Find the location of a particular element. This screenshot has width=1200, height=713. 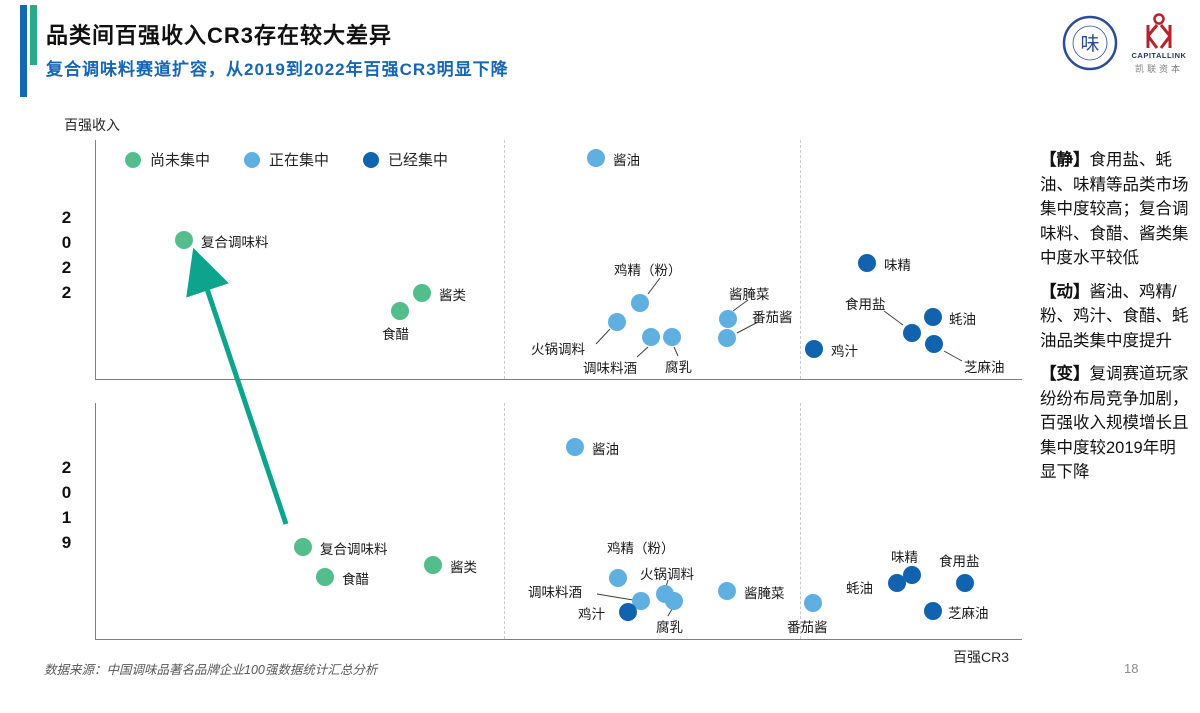

x-axis-title: 百强CR3 is located at coordinates (981, 657).